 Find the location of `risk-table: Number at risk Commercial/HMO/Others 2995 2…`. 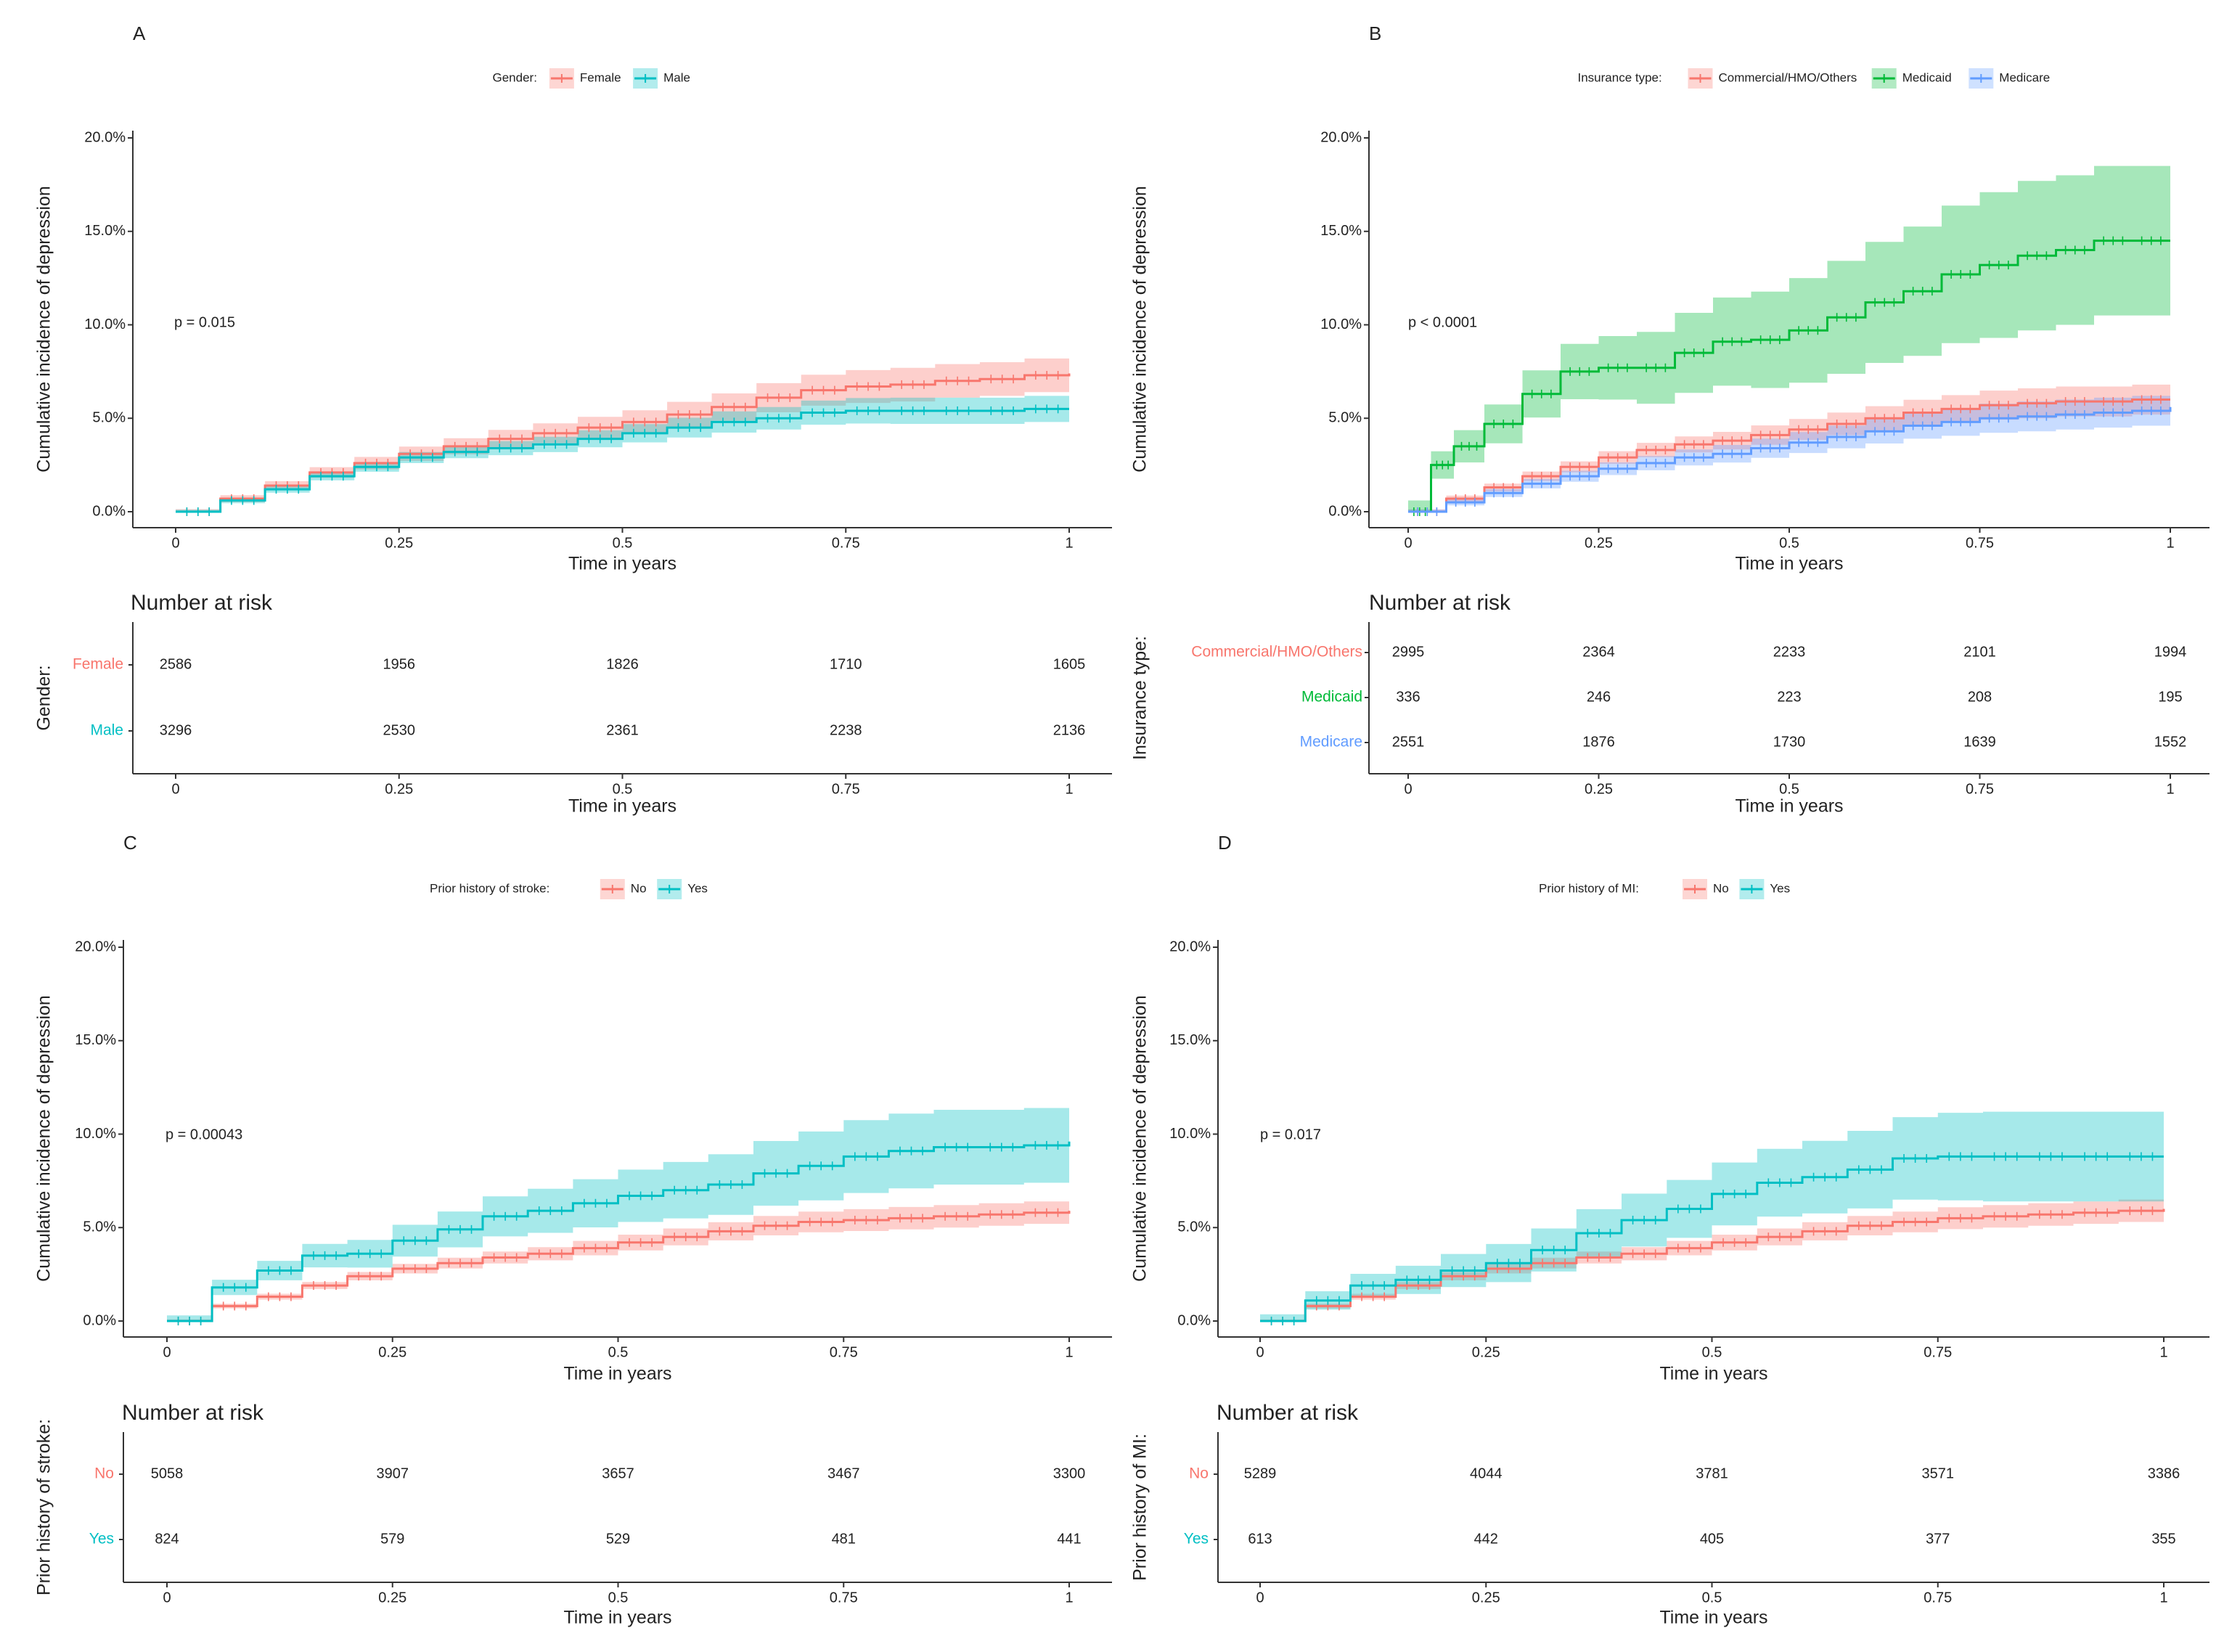

risk-table: Number at risk Commercial/HMO/Others 2995 2… is located at coordinates (1669, 704).